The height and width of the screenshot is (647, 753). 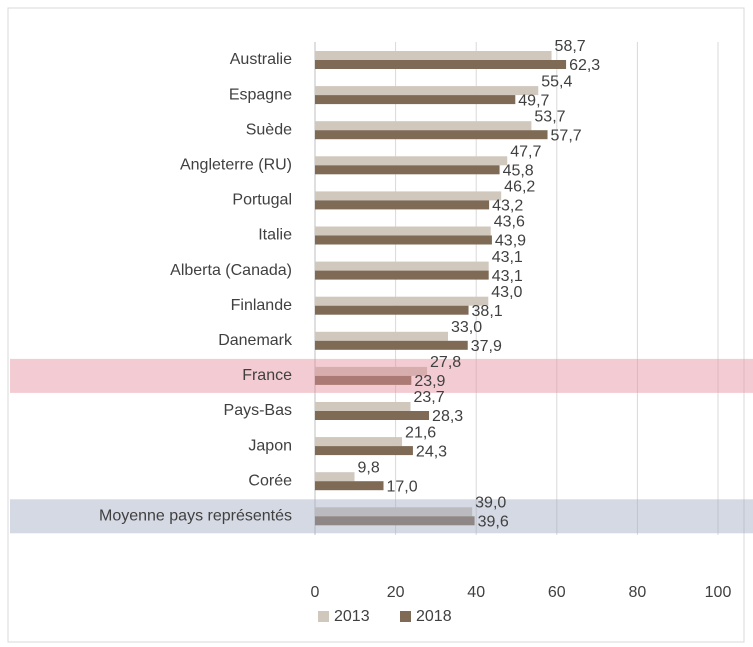 What do you see at coordinates (506, 292) in the screenshot?
I see `value-label: 43,0` at bounding box center [506, 292].